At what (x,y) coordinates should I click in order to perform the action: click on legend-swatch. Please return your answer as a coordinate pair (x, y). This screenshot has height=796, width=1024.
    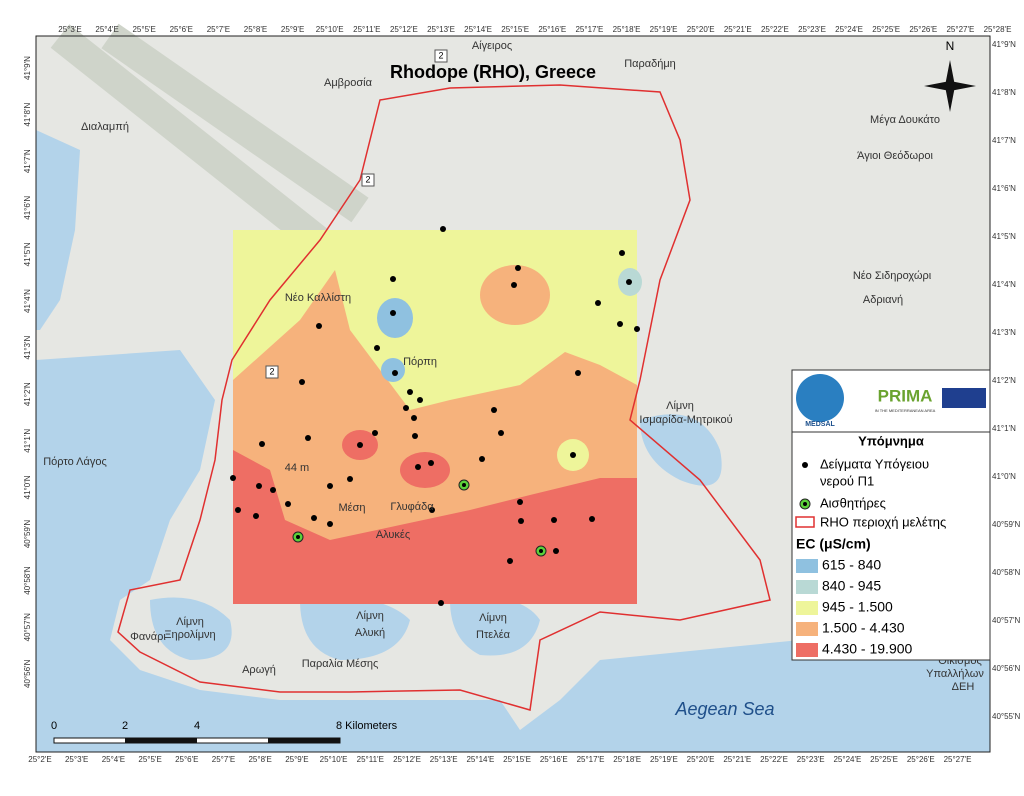
    Looking at the image, I should click on (807, 587).